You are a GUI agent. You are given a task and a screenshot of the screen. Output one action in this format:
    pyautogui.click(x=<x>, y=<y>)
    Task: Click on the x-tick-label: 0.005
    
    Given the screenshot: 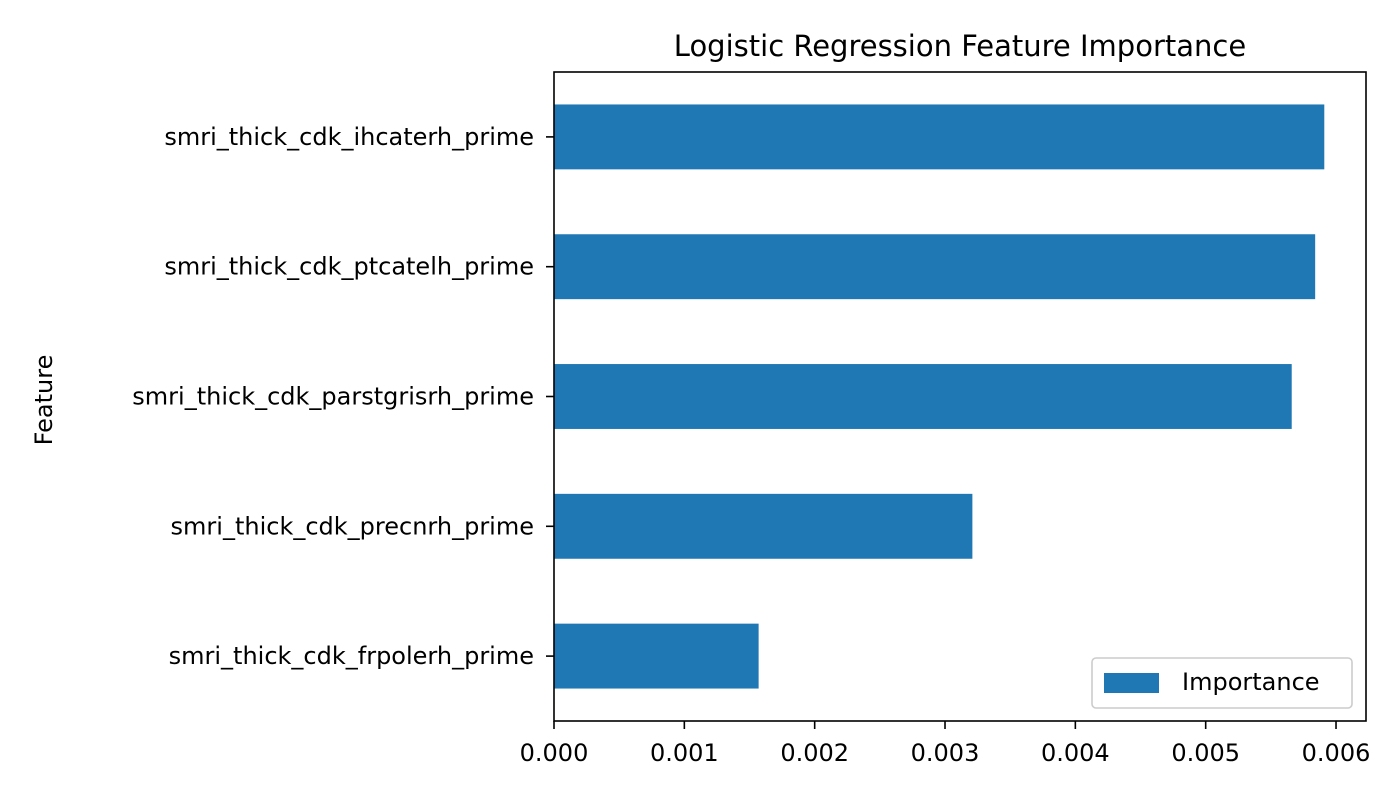 What is the action you would take?
    pyautogui.click(x=1205, y=753)
    